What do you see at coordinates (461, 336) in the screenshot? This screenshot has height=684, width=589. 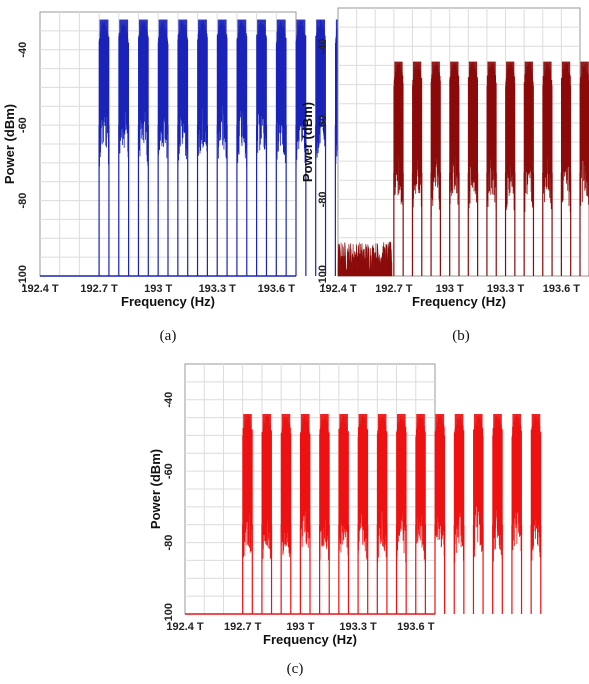 I see `subfigure-caption: (b)` at bounding box center [461, 336].